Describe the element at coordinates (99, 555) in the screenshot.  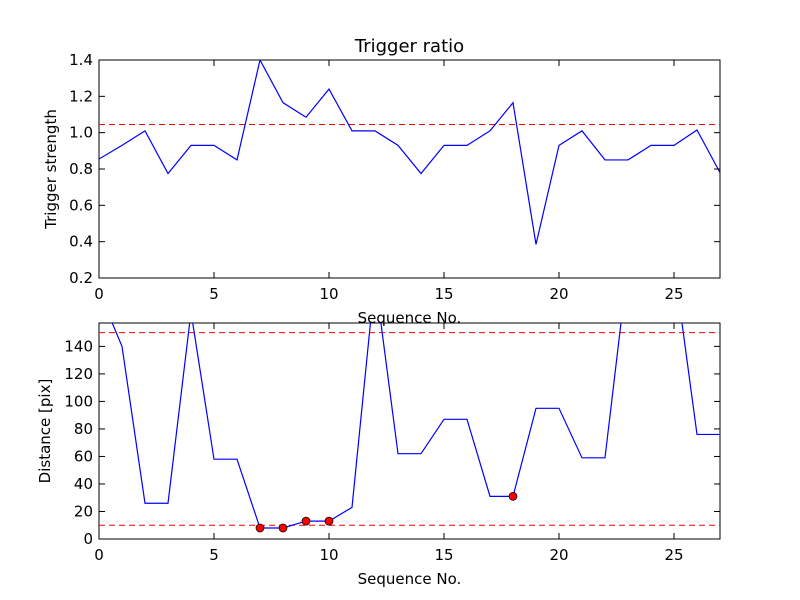
I see `bottom-chart-xtick-label: 0` at that location.